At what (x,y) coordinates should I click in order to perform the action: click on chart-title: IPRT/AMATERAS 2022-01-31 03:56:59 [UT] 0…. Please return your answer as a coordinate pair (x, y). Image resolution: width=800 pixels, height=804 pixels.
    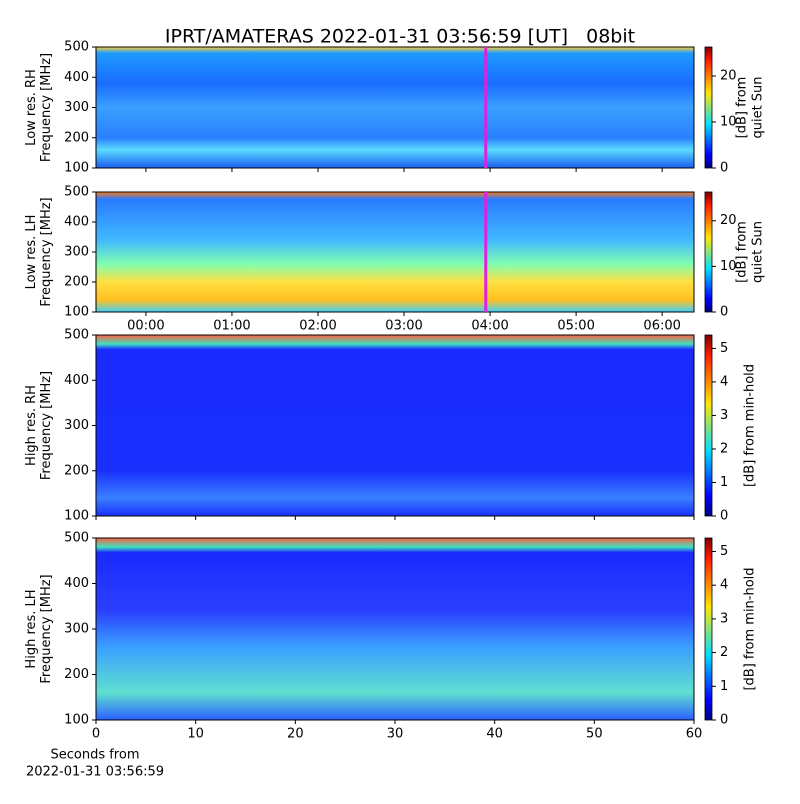
    Looking at the image, I should click on (400, 37).